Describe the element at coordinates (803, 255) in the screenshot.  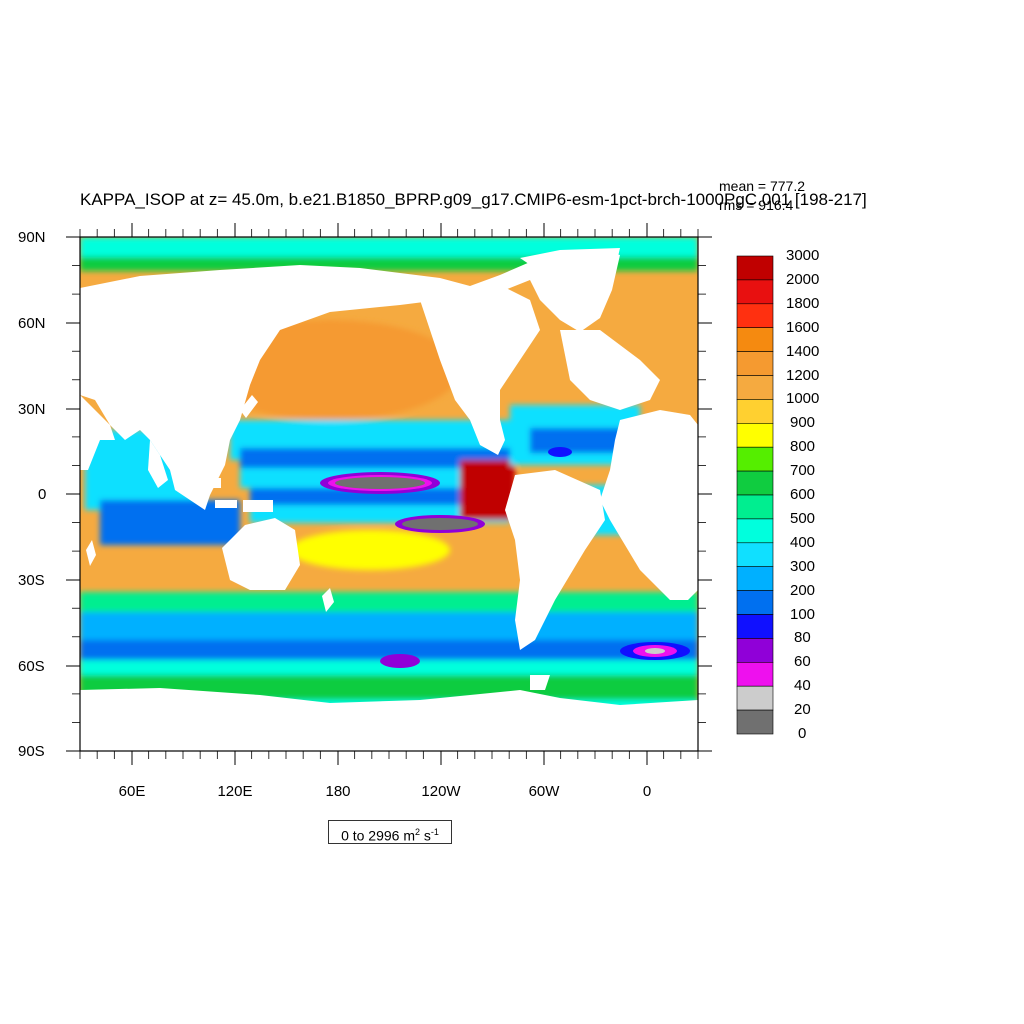
I see `colorbar-label: 3000` at that location.